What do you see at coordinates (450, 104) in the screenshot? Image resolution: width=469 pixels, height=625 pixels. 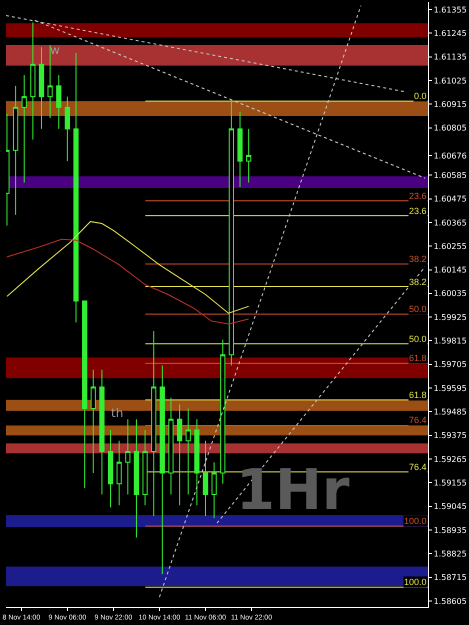 I see `y-tick-label: 1.60915` at bounding box center [450, 104].